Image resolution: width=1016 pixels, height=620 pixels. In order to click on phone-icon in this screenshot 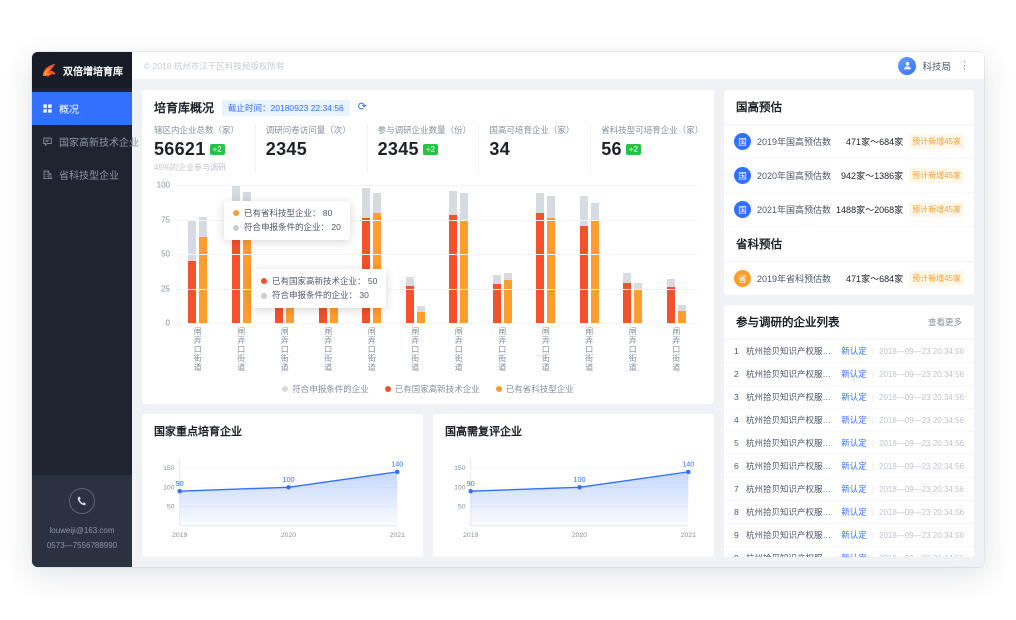, I will do `click(82, 500)`.